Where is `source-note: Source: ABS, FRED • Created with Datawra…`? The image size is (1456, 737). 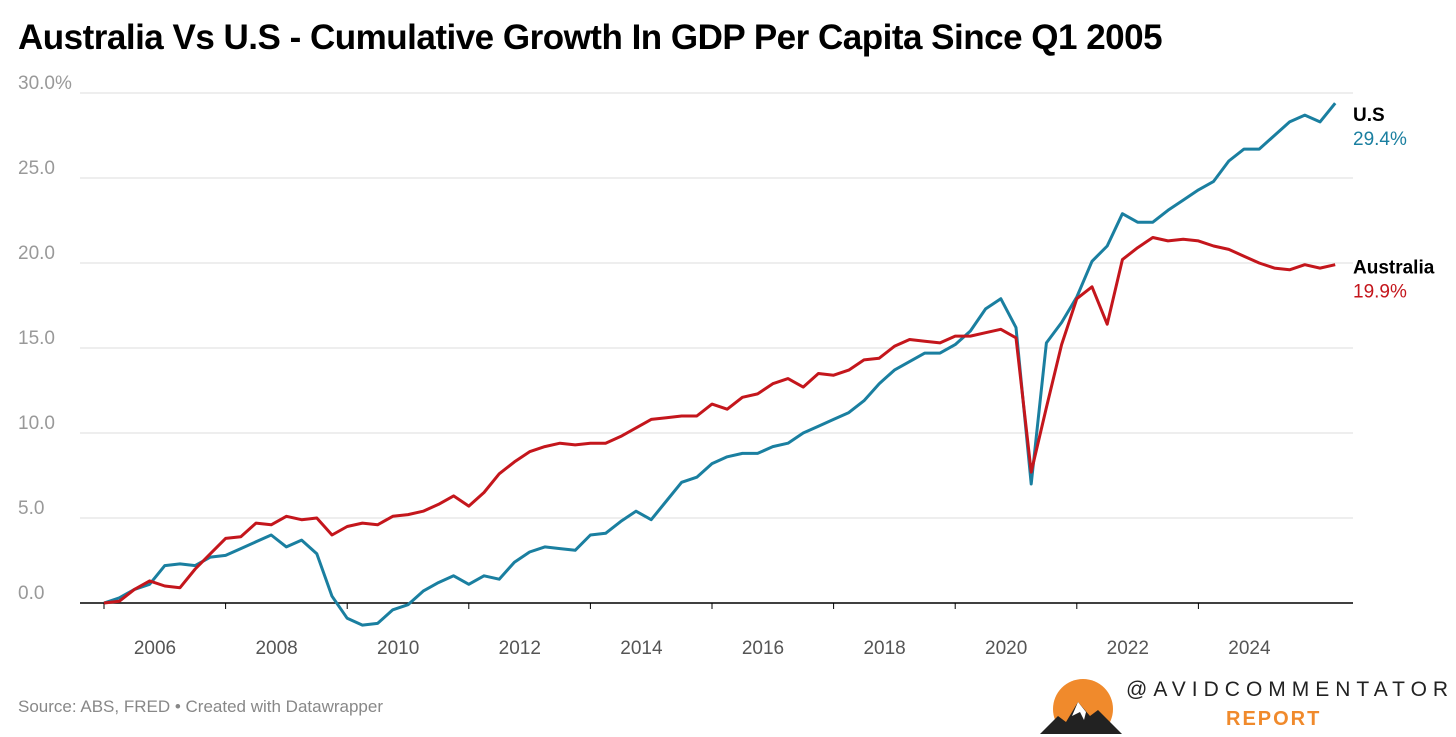 source-note: Source: ABS, FRED • Created with Datawra… is located at coordinates (200, 706).